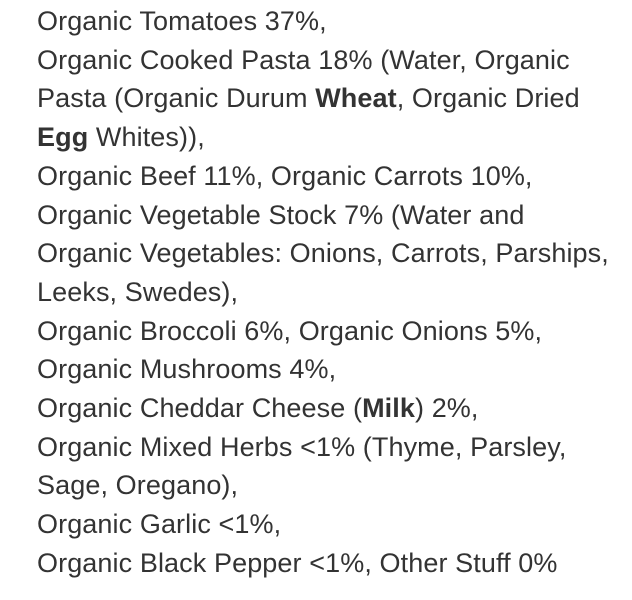 The image size is (632, 600). Describe the element at coordinates (303, 59) in the screenshot. I see `ingredient-text: Organic Cooked Pasta 18% (Water, Organic` at that location.